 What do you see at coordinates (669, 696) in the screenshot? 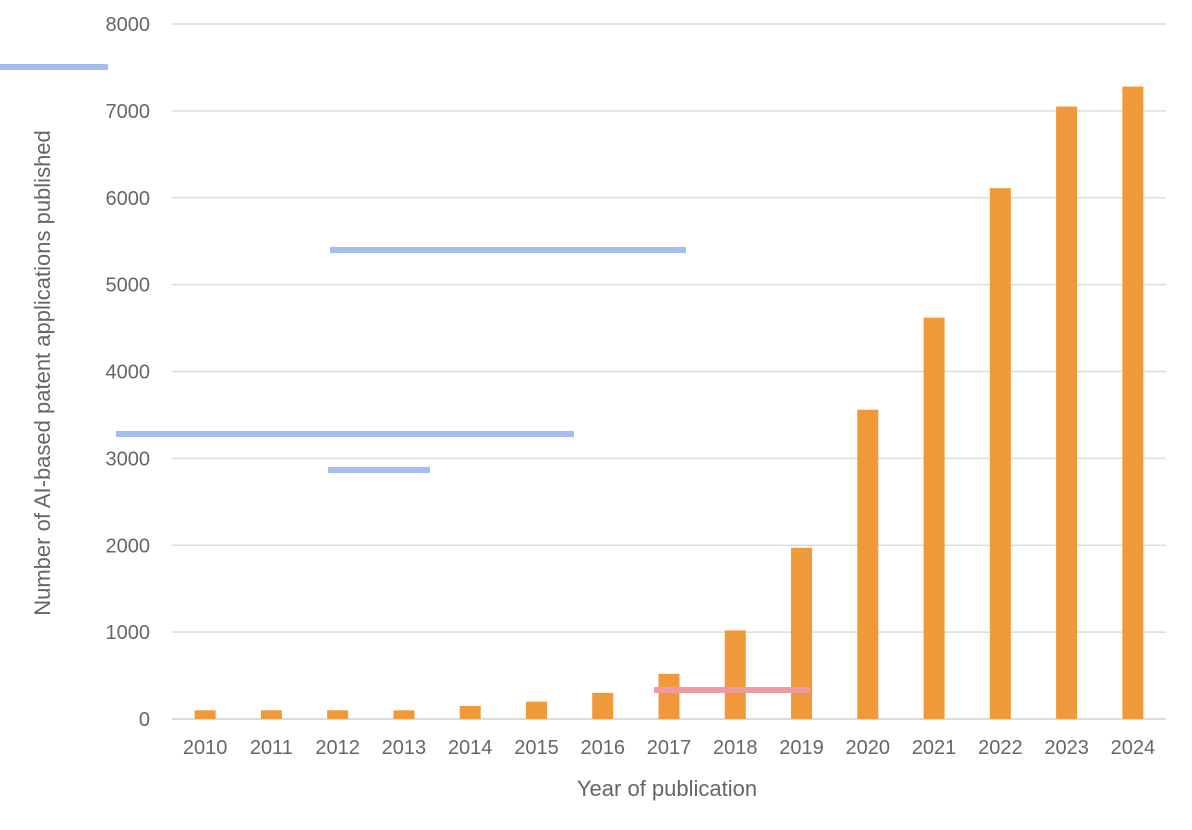
I see `bar-2017` at bounding box center [669, 696].